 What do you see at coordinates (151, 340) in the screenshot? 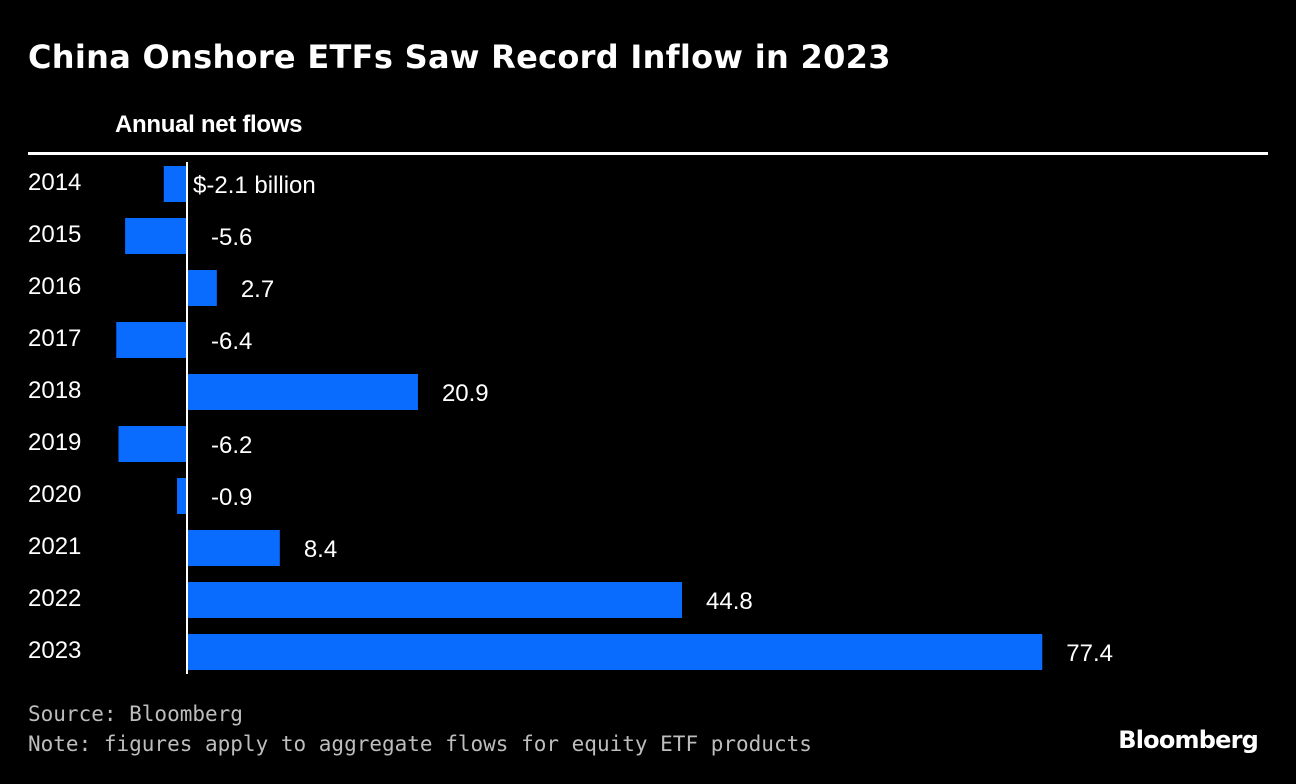
I see `bar-2017` at bounding box center [151, 340].